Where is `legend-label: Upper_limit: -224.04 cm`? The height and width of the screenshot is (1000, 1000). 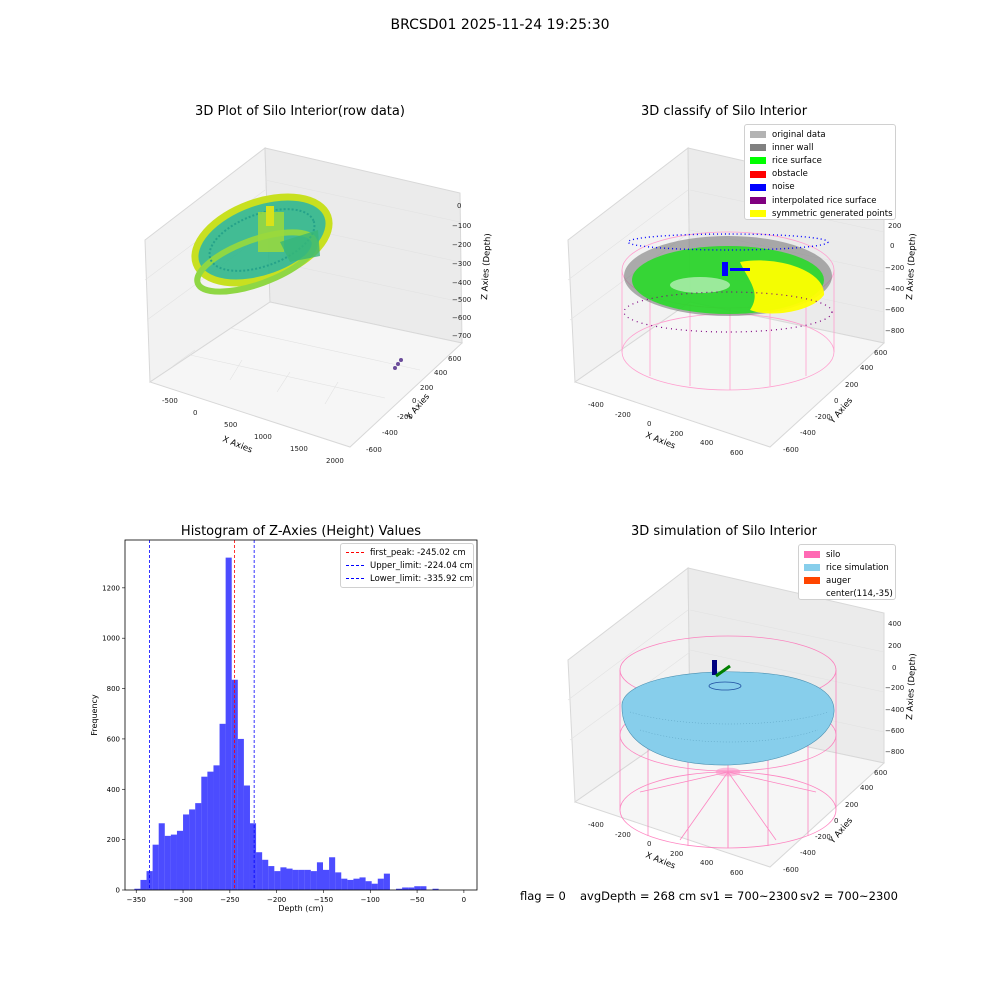
legend-label: Upper_limit: -224.04 cm is located at coordinates (421, 565).